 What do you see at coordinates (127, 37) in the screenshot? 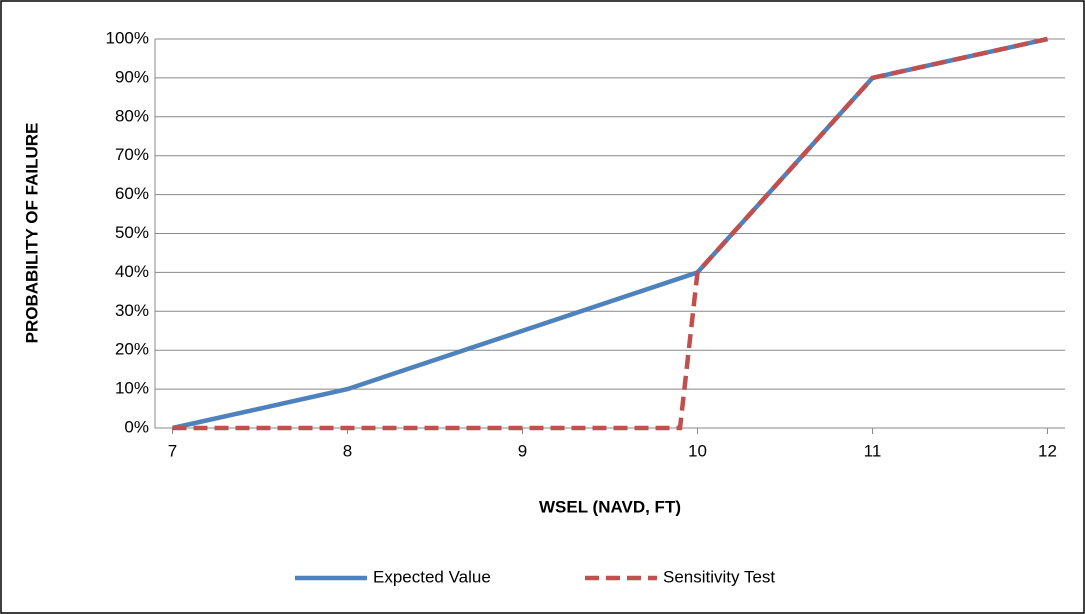
I see `y-tick-label: 100%` at bounding box center [127, 37].